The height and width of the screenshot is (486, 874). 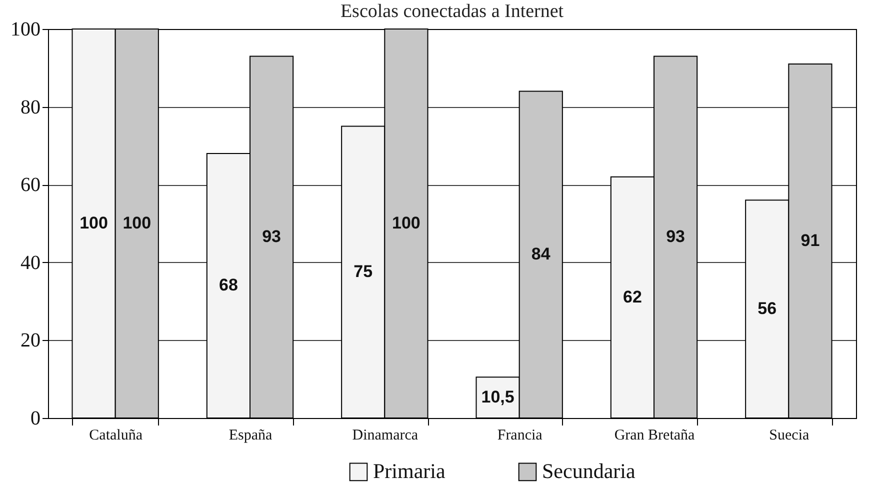 I want to click on legend-label: Primaria, so click(x=409, y=470).